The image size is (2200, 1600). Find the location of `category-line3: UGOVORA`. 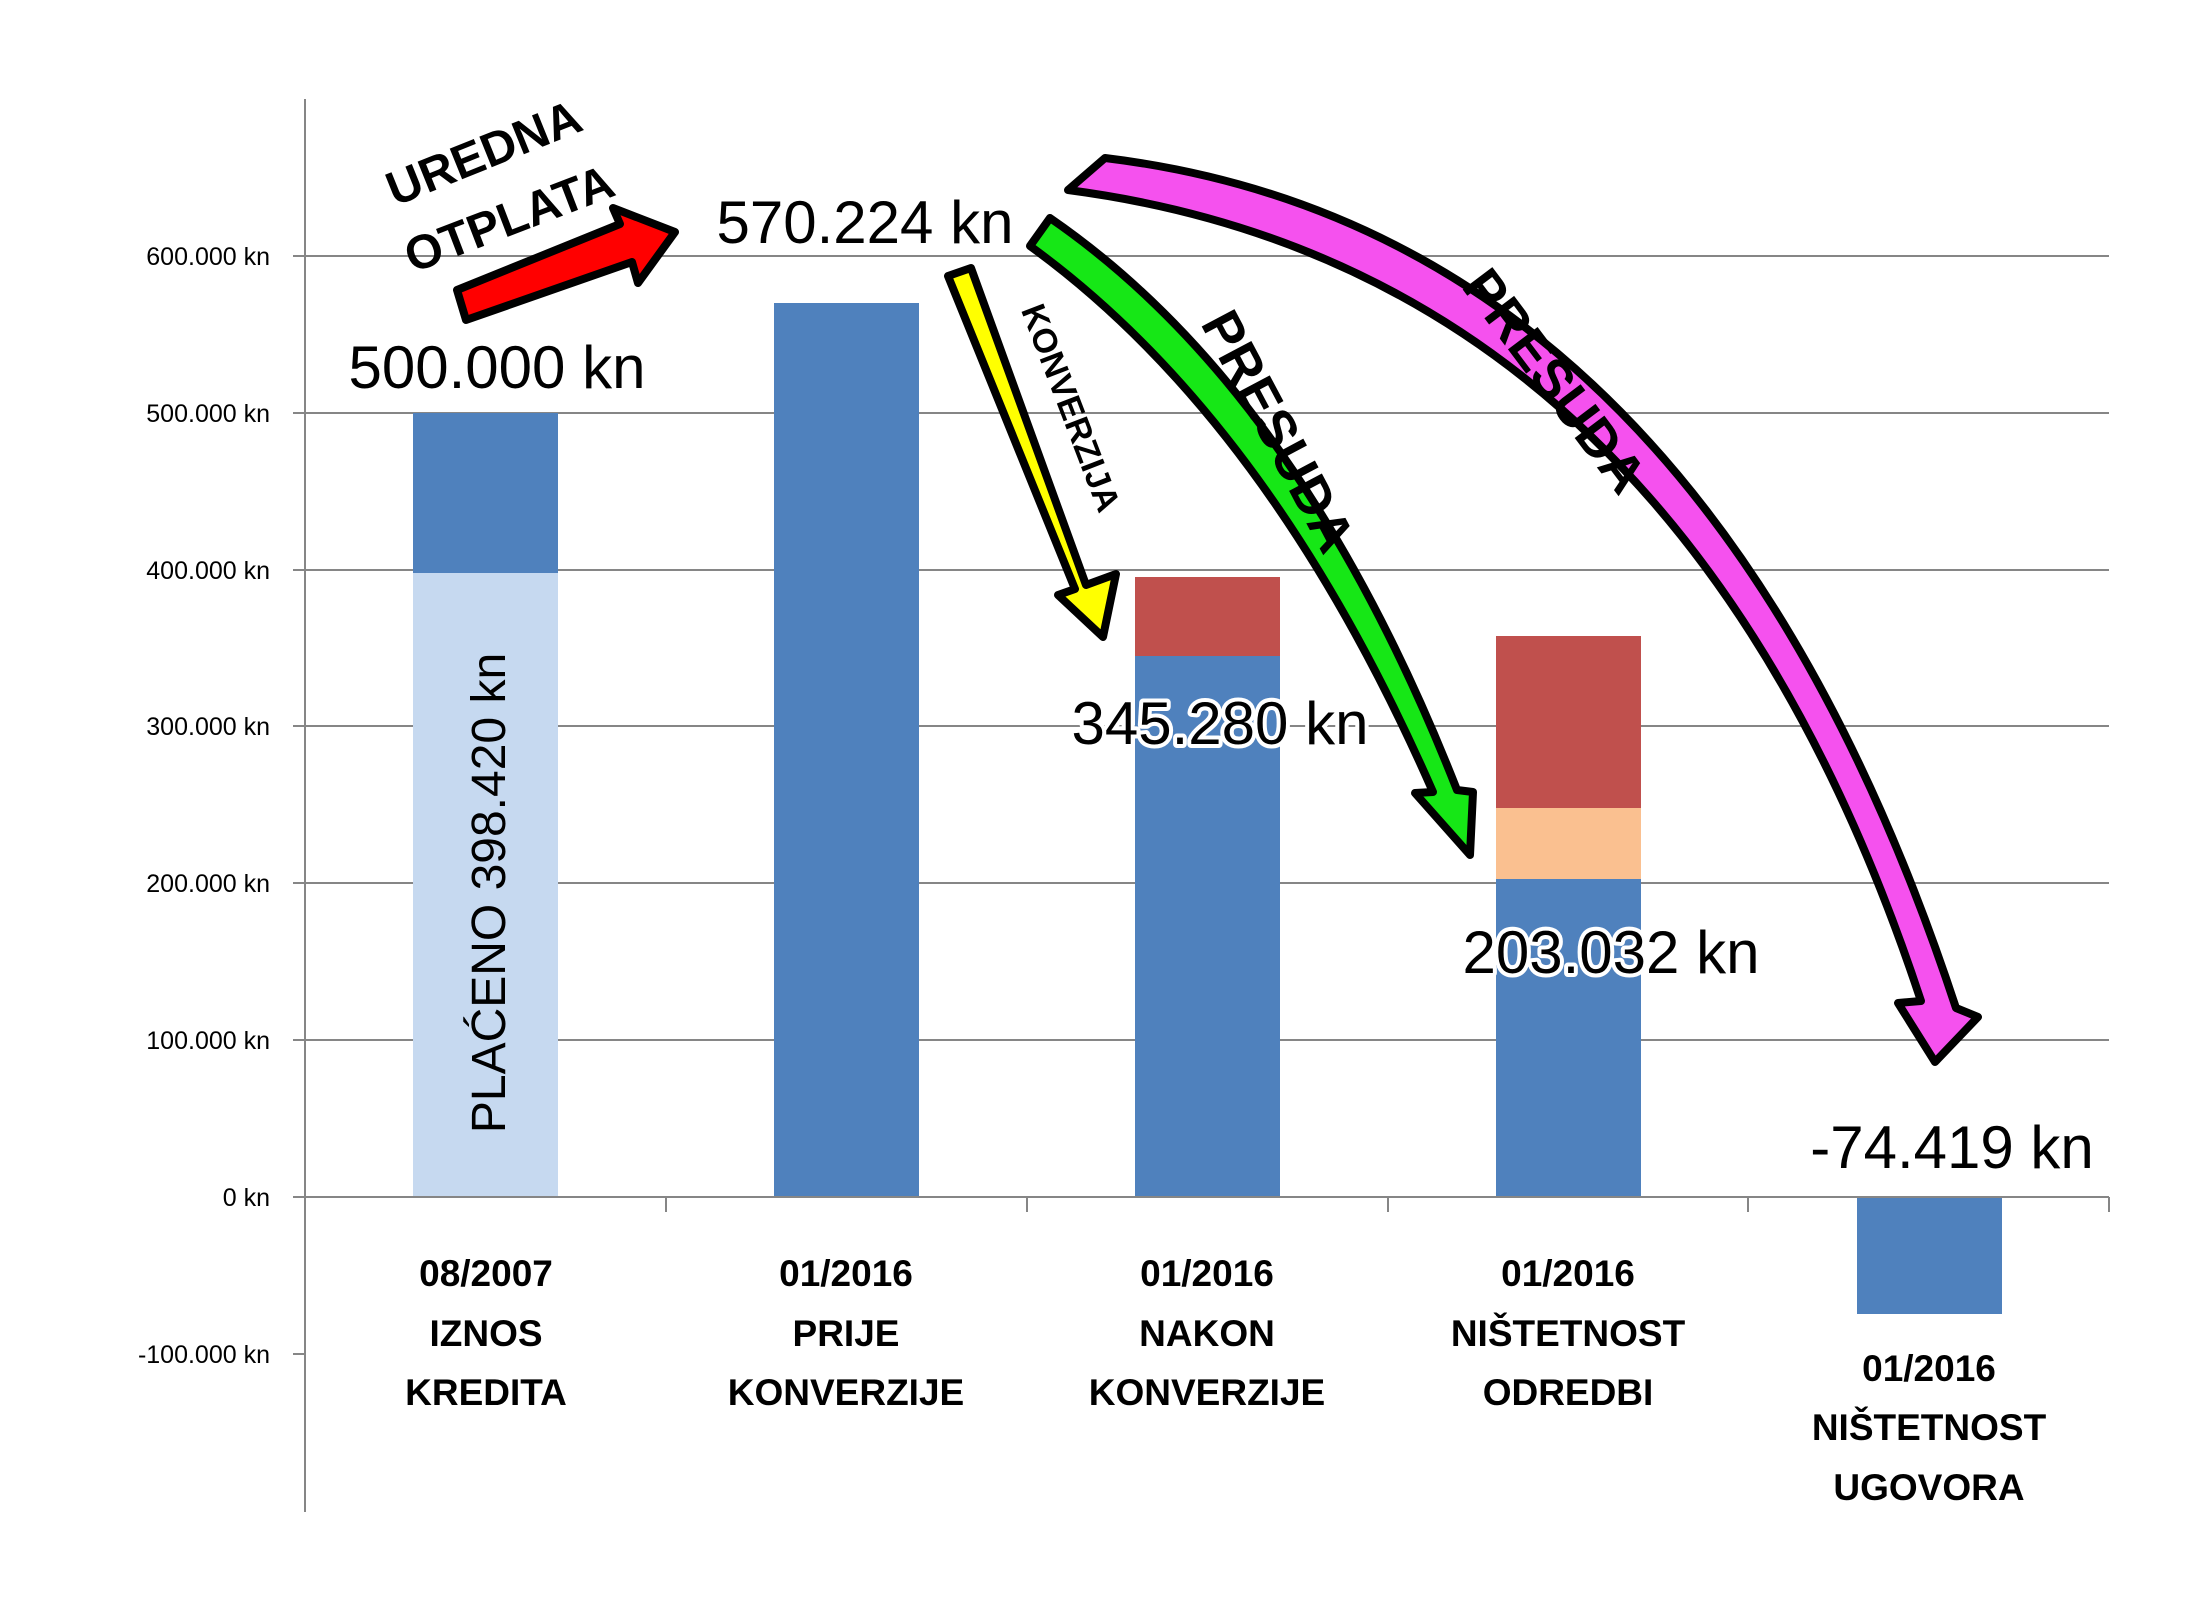

category-line3: UGOVORA is located at coordinates (1928, 1487).